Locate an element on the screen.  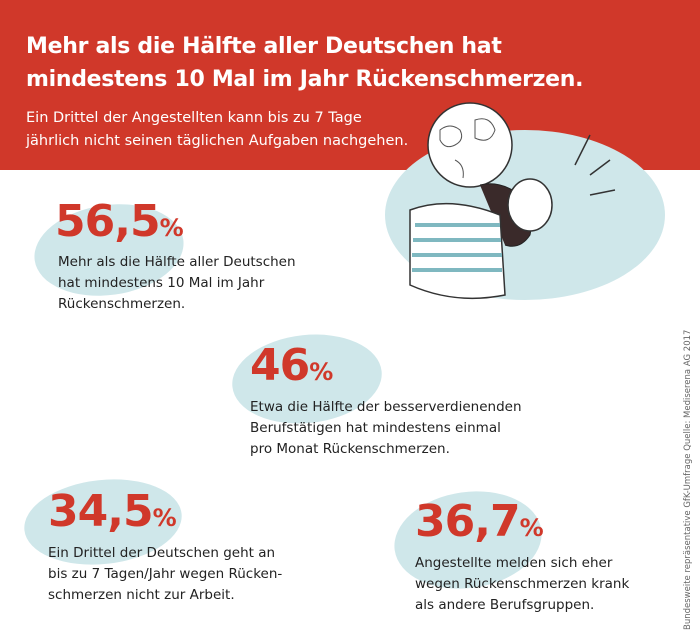
stat-value: 56,5% is located at coordinates (119, 224).